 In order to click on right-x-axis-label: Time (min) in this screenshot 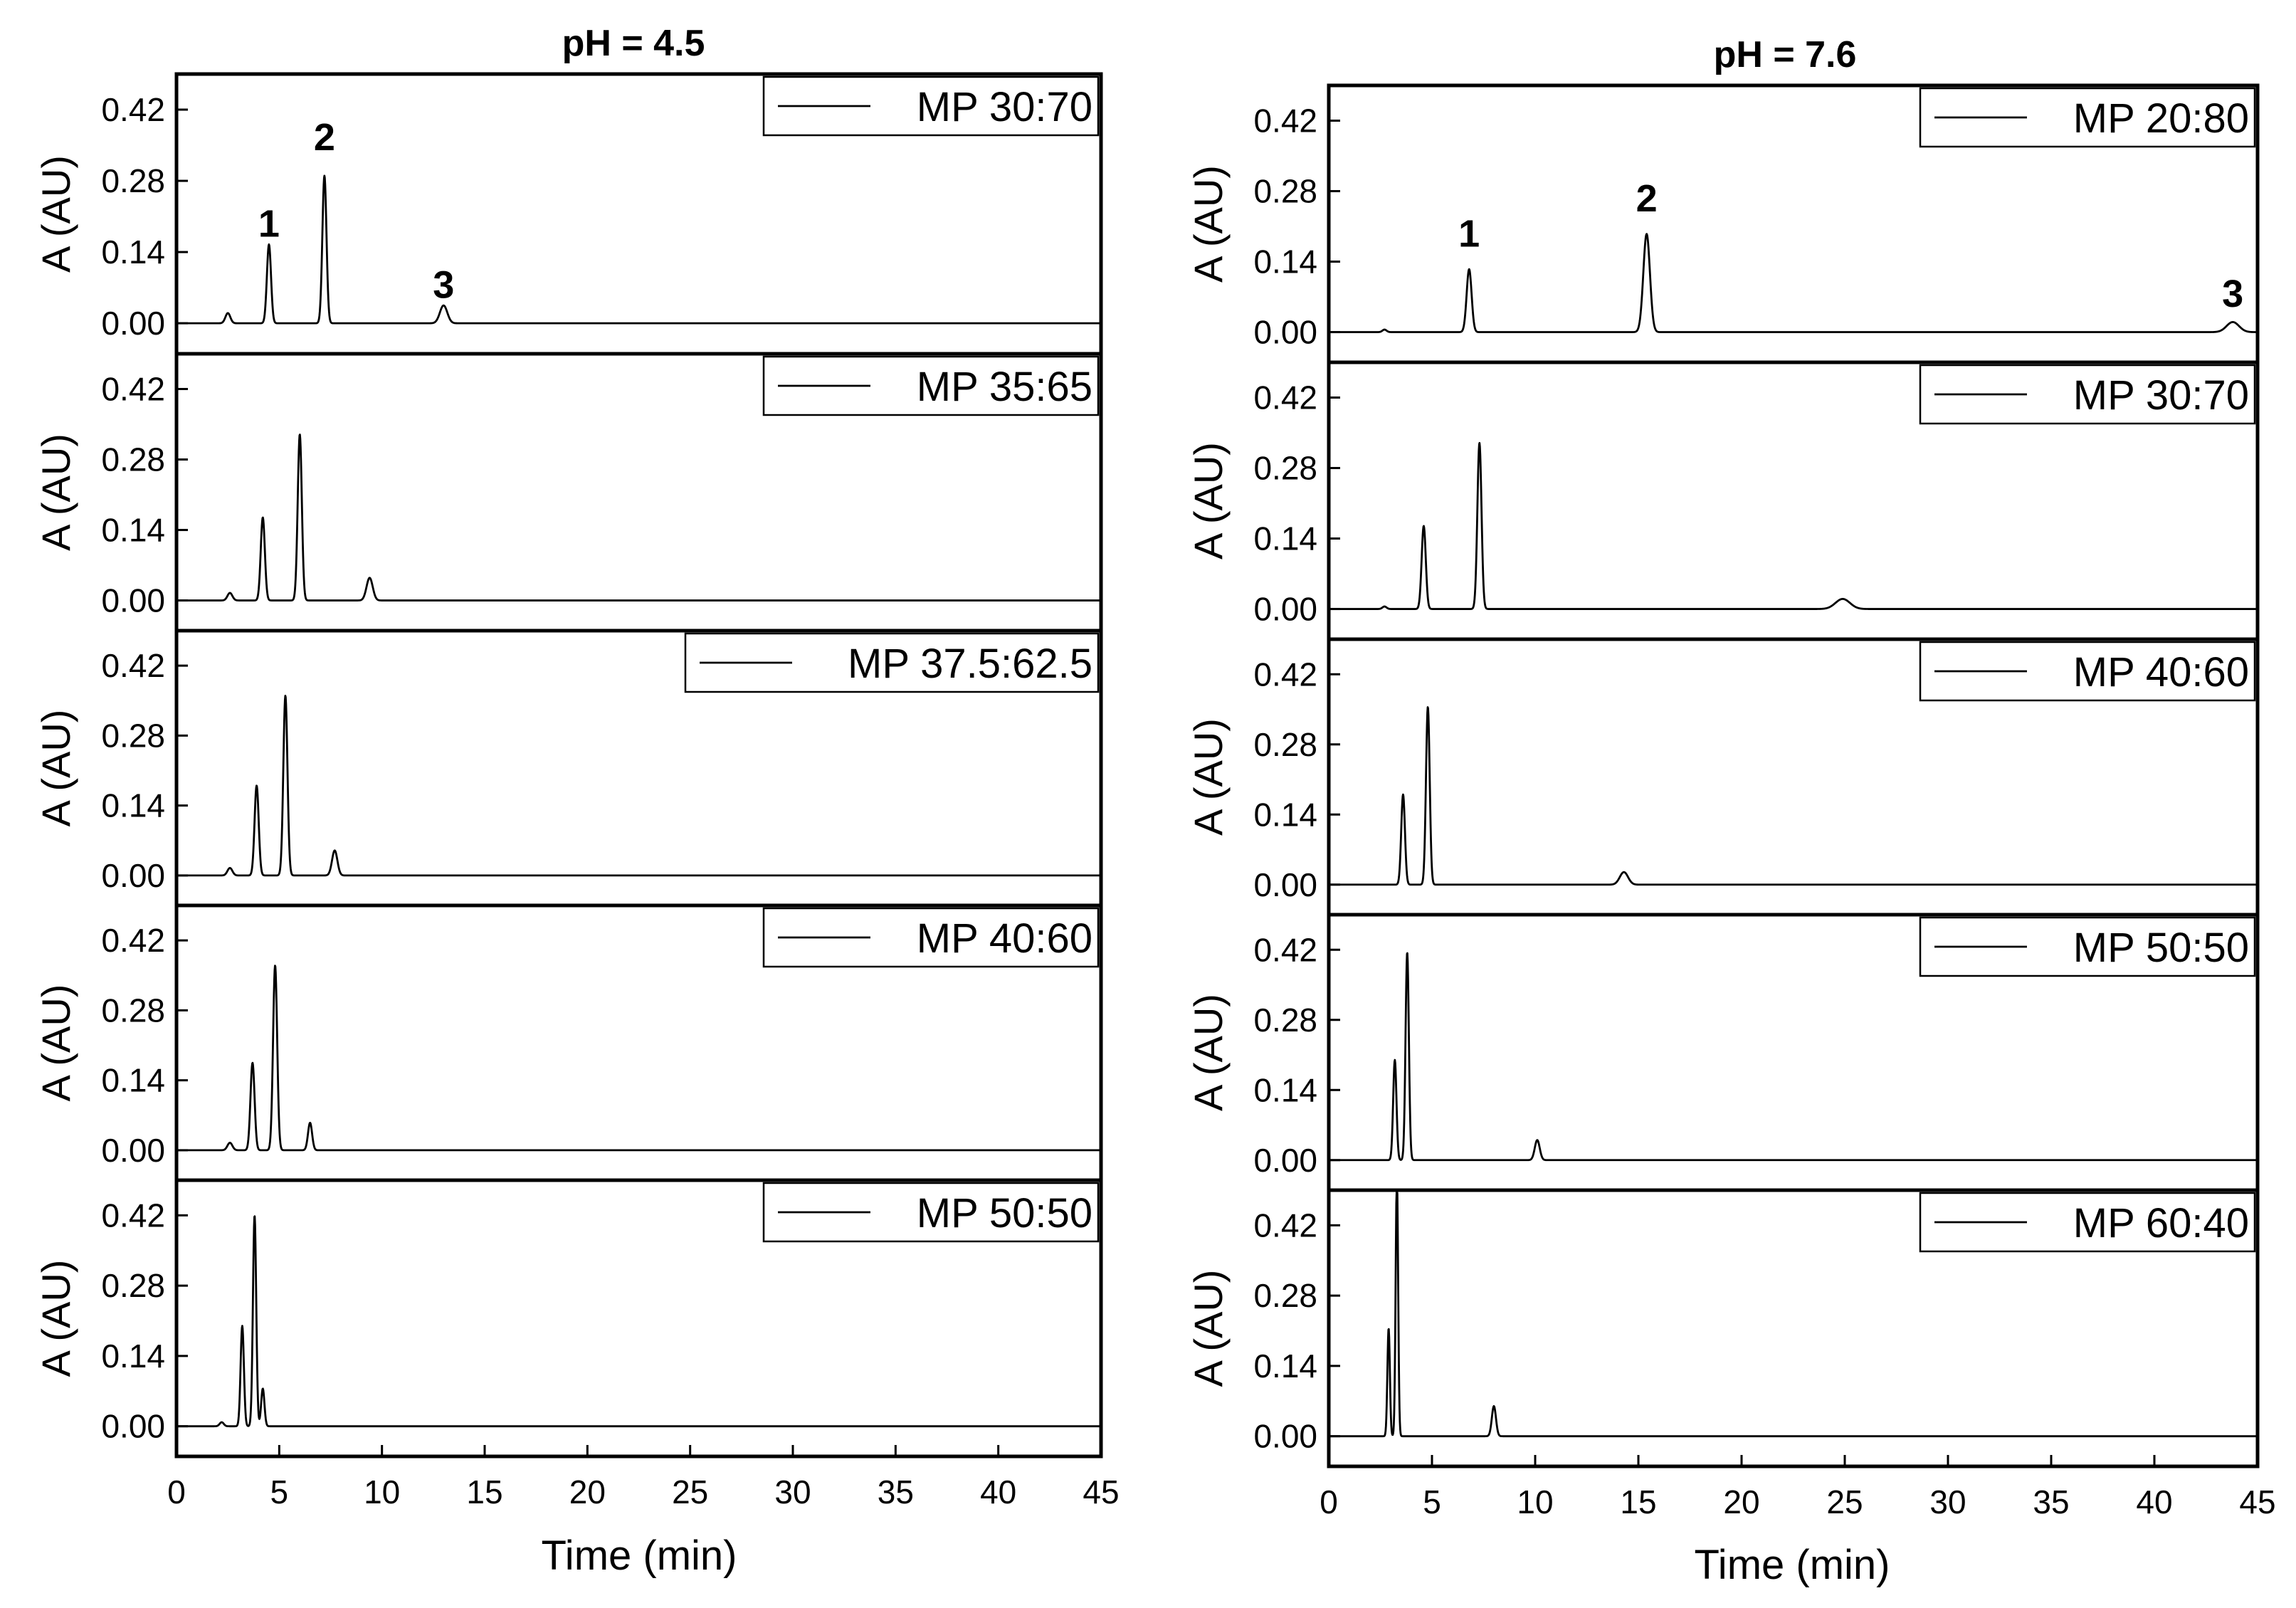, I will do `click(1792, 1565)`.